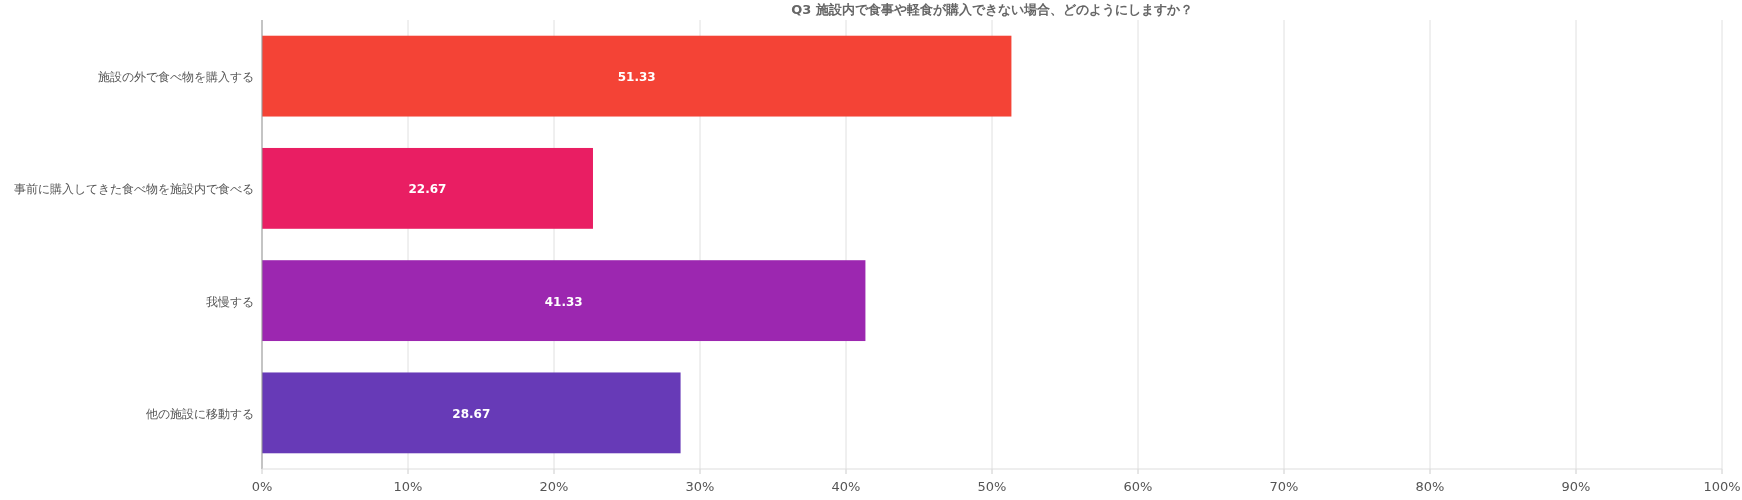  Describe the element at coordinates (992, 9) in the screenshot. I see `chart-title: Q3 施設内で食事や軽食が購入できない場合、どのようにしますか？` at that location.